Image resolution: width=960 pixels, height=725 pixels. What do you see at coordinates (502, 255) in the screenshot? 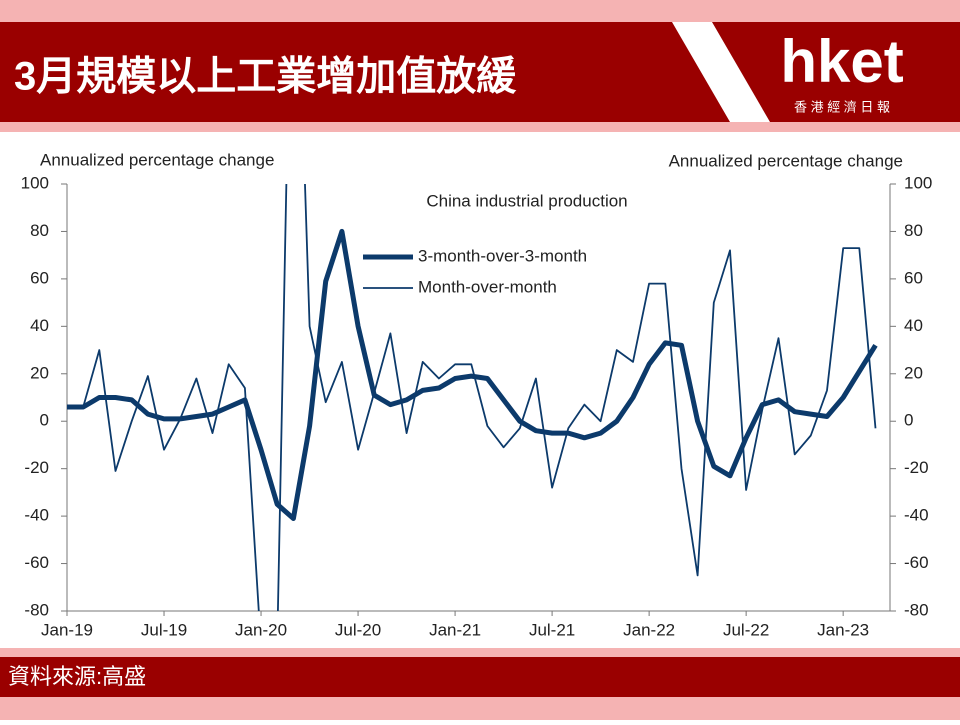
I see `legend-label: 3-month-over-3-month` at bounding box center [502, 255].